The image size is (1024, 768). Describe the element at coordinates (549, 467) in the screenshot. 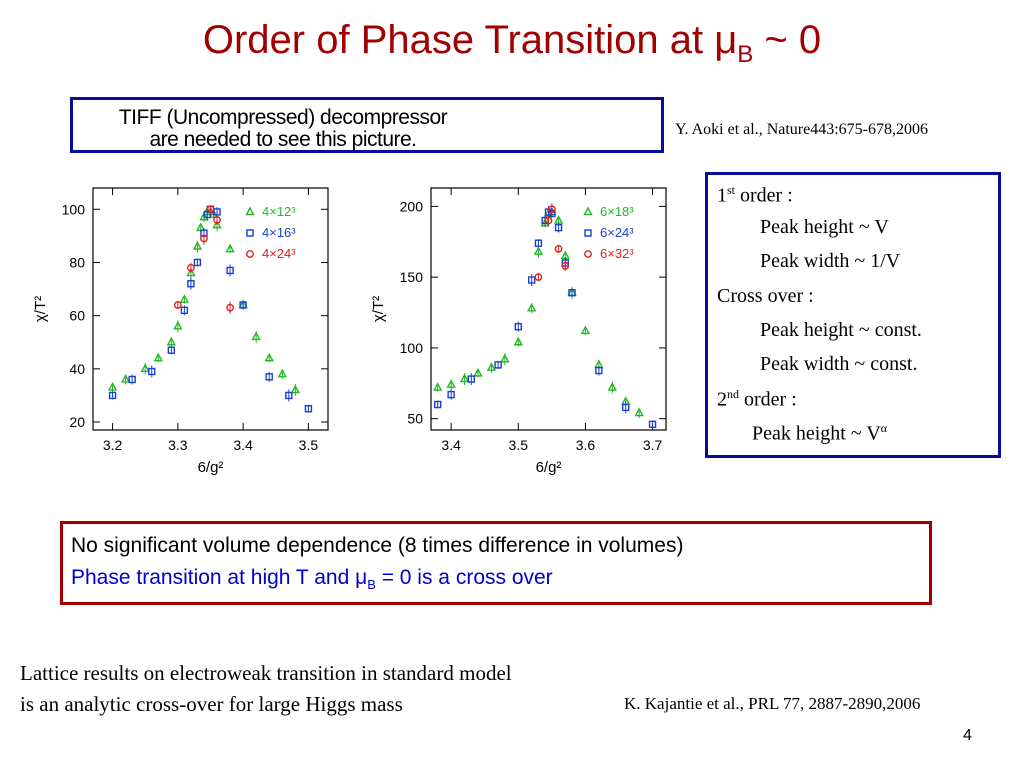

I see `x-axis-label: 6/g²` at that location.